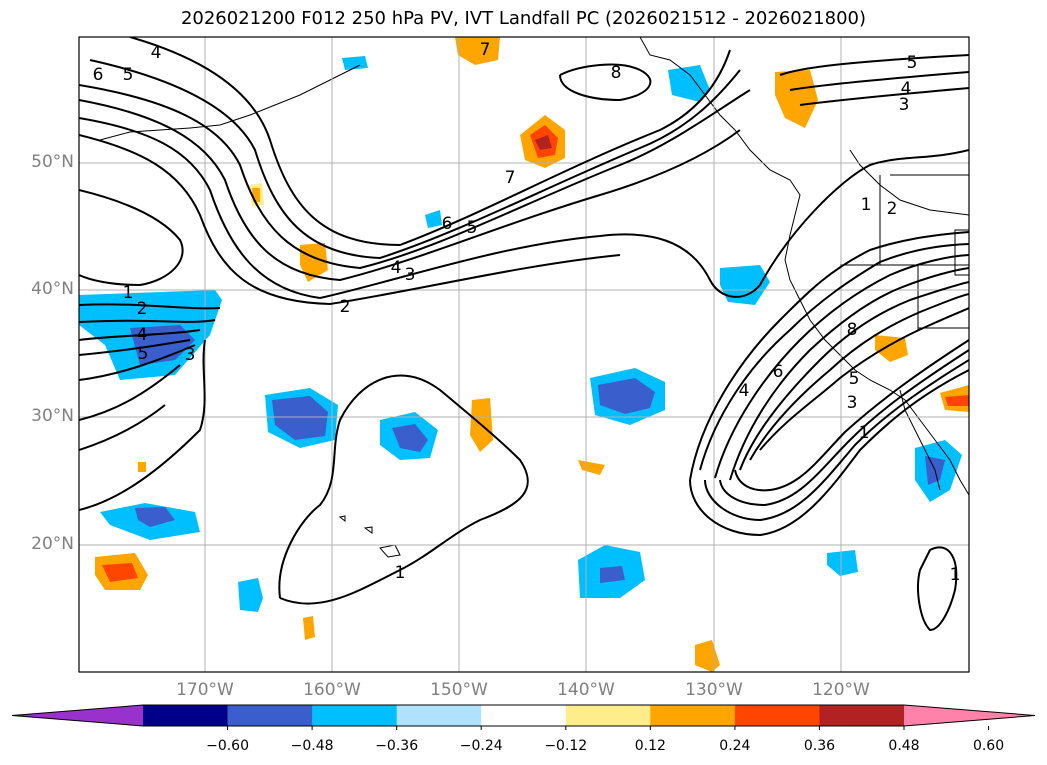 This screenshot has width=1047, height=765. I want to click on lon-label: 170°W, so click(205, 690).